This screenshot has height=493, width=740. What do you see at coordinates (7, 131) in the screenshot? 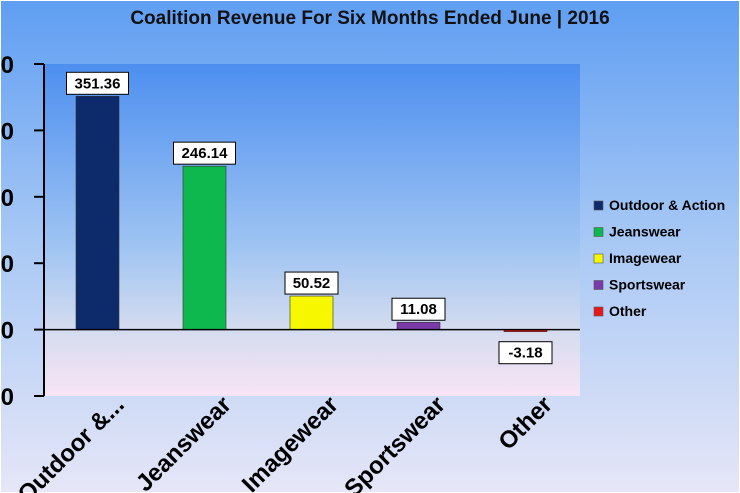
I see `y-tick-label: 300` at bounding box center [7, 131].